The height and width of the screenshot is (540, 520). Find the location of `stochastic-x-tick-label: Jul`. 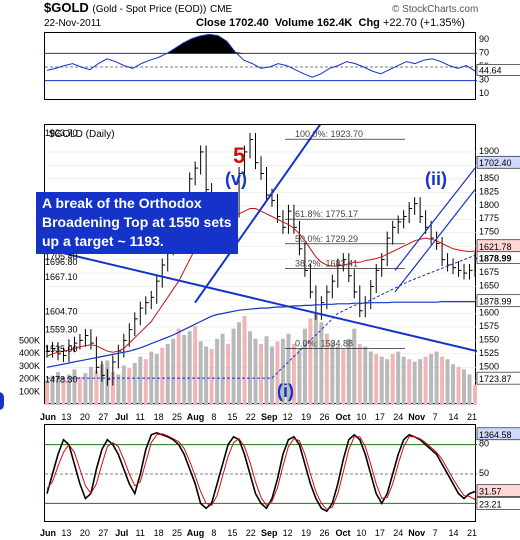

stochastic-x-tick-label: Jul is located at coordinates (121, 533).